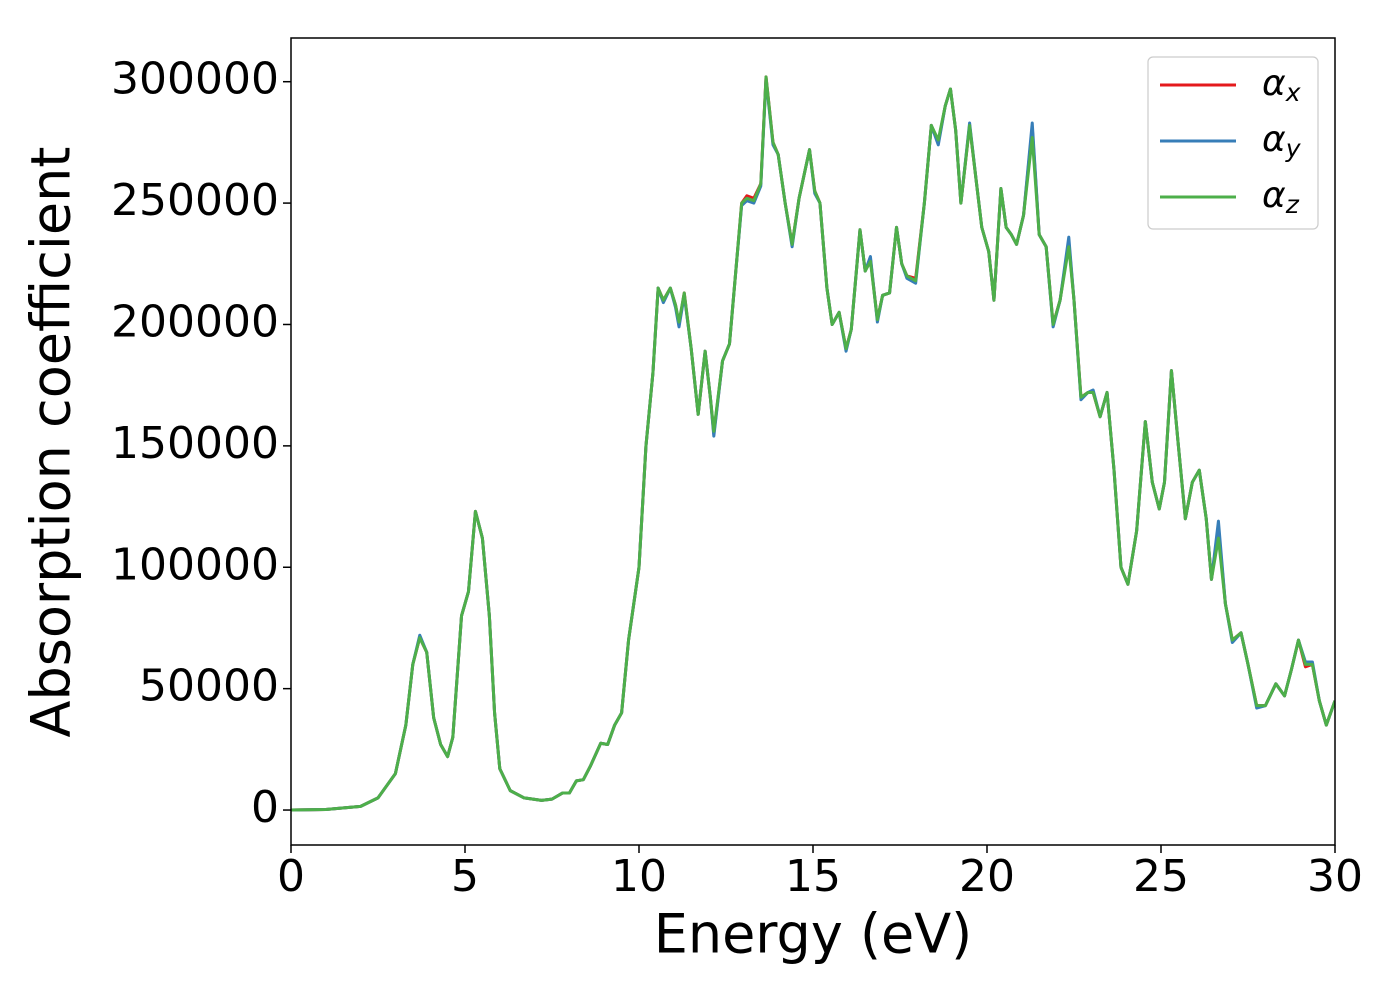 Image resolution: width=1400 pixels, height=1000 pixels. I want to click on y-tick-label: 200000, so click(195, 321).